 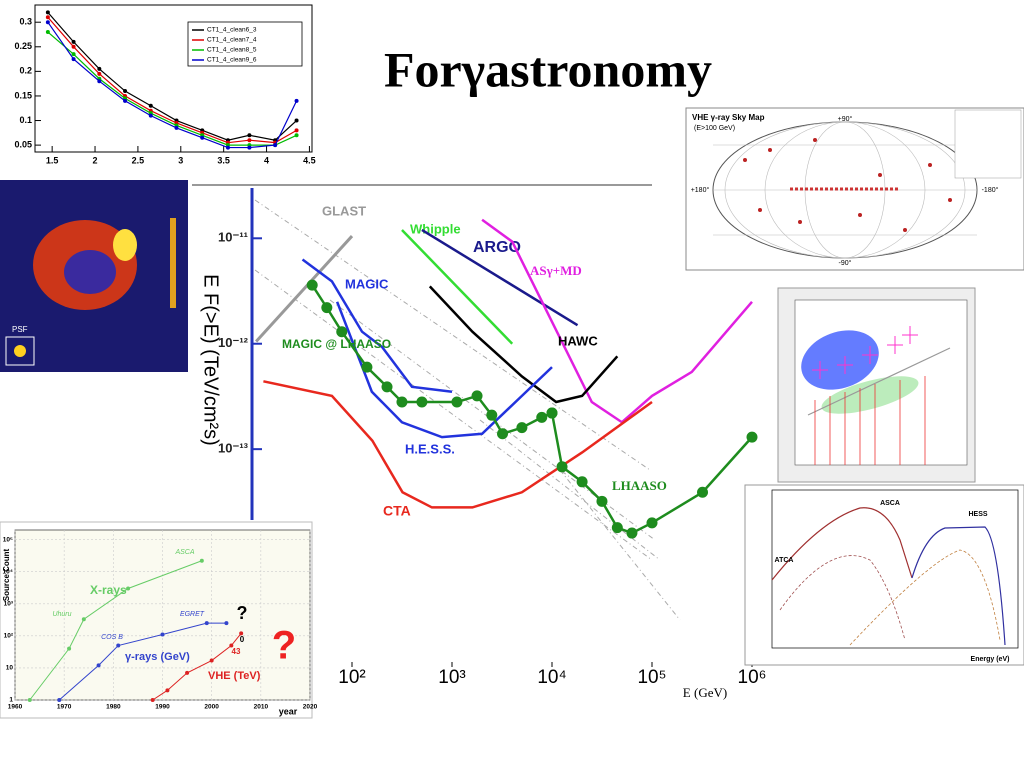 What do you see at coordinates (8, 539) in the screenshot?
I see `y-tick-label: 10⁵` at bounding box center [8, 539].